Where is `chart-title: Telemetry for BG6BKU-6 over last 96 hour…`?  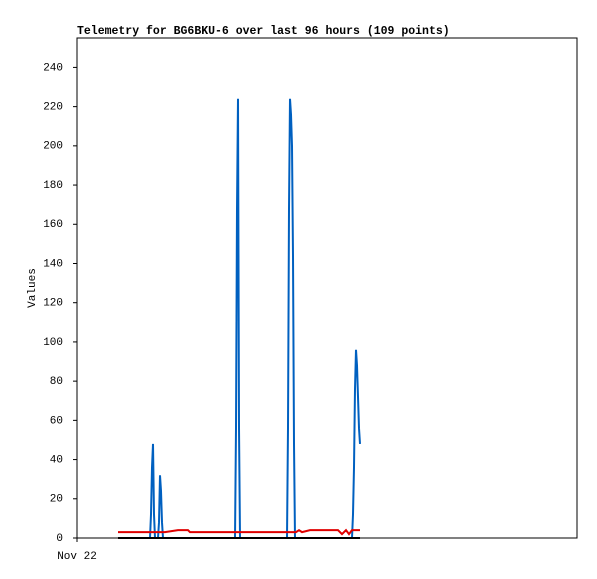
chart-title: Telemetry for BG6BKU-6 over last 96 hour… is located at coordinates (263, 31).